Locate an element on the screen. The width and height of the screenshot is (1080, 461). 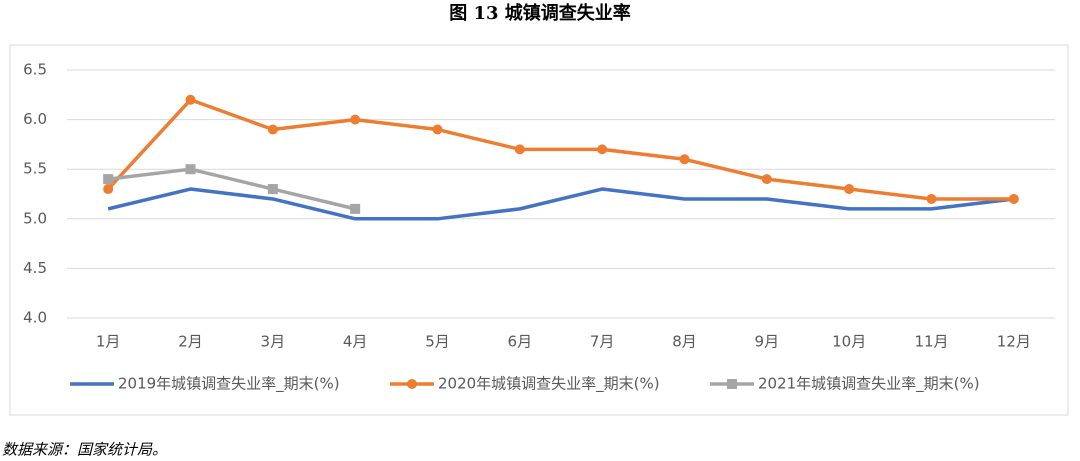
y-tick-label: 6.5 is located at coordinates (35, 70).